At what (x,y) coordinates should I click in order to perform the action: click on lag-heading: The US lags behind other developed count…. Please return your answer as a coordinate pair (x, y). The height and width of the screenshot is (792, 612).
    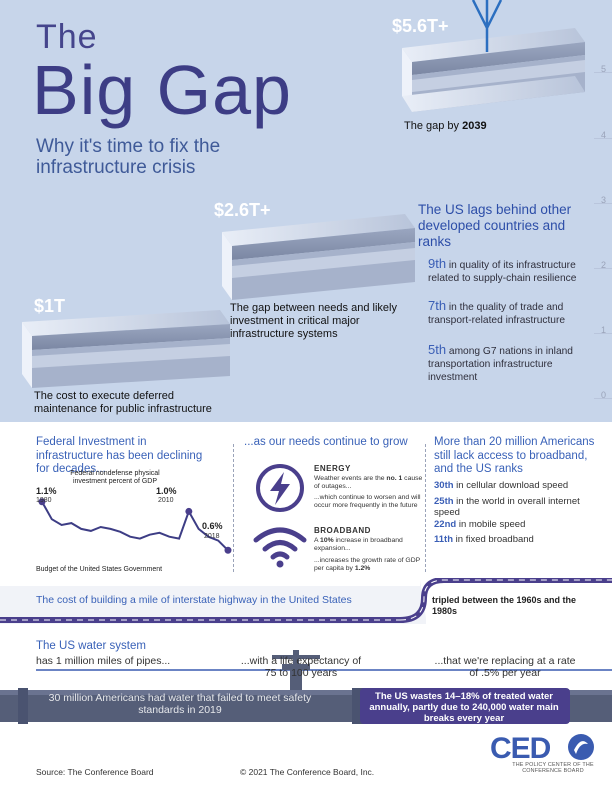
    Looking at the image, I should click on (495, 225).